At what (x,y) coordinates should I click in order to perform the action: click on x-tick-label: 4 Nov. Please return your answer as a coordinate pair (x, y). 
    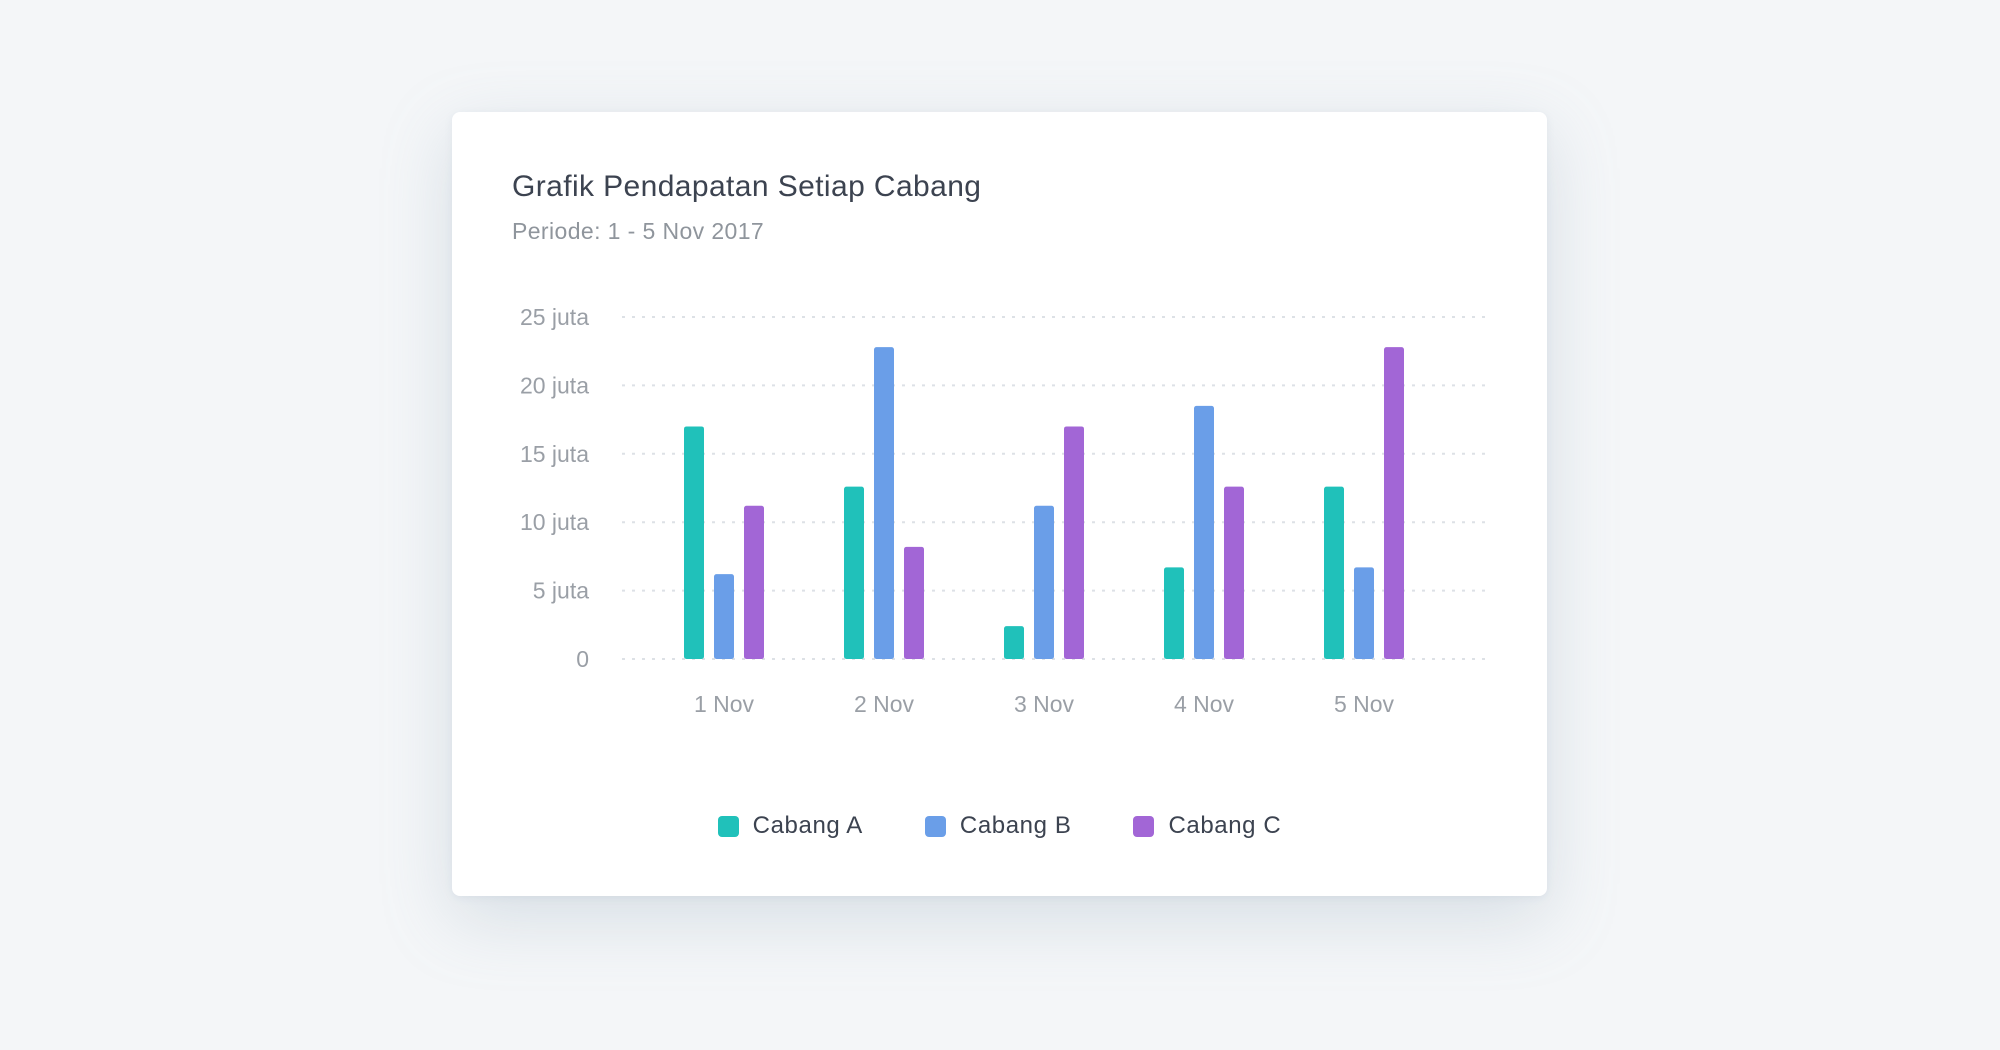
    Looking at the image, I should click on (1204, 704).